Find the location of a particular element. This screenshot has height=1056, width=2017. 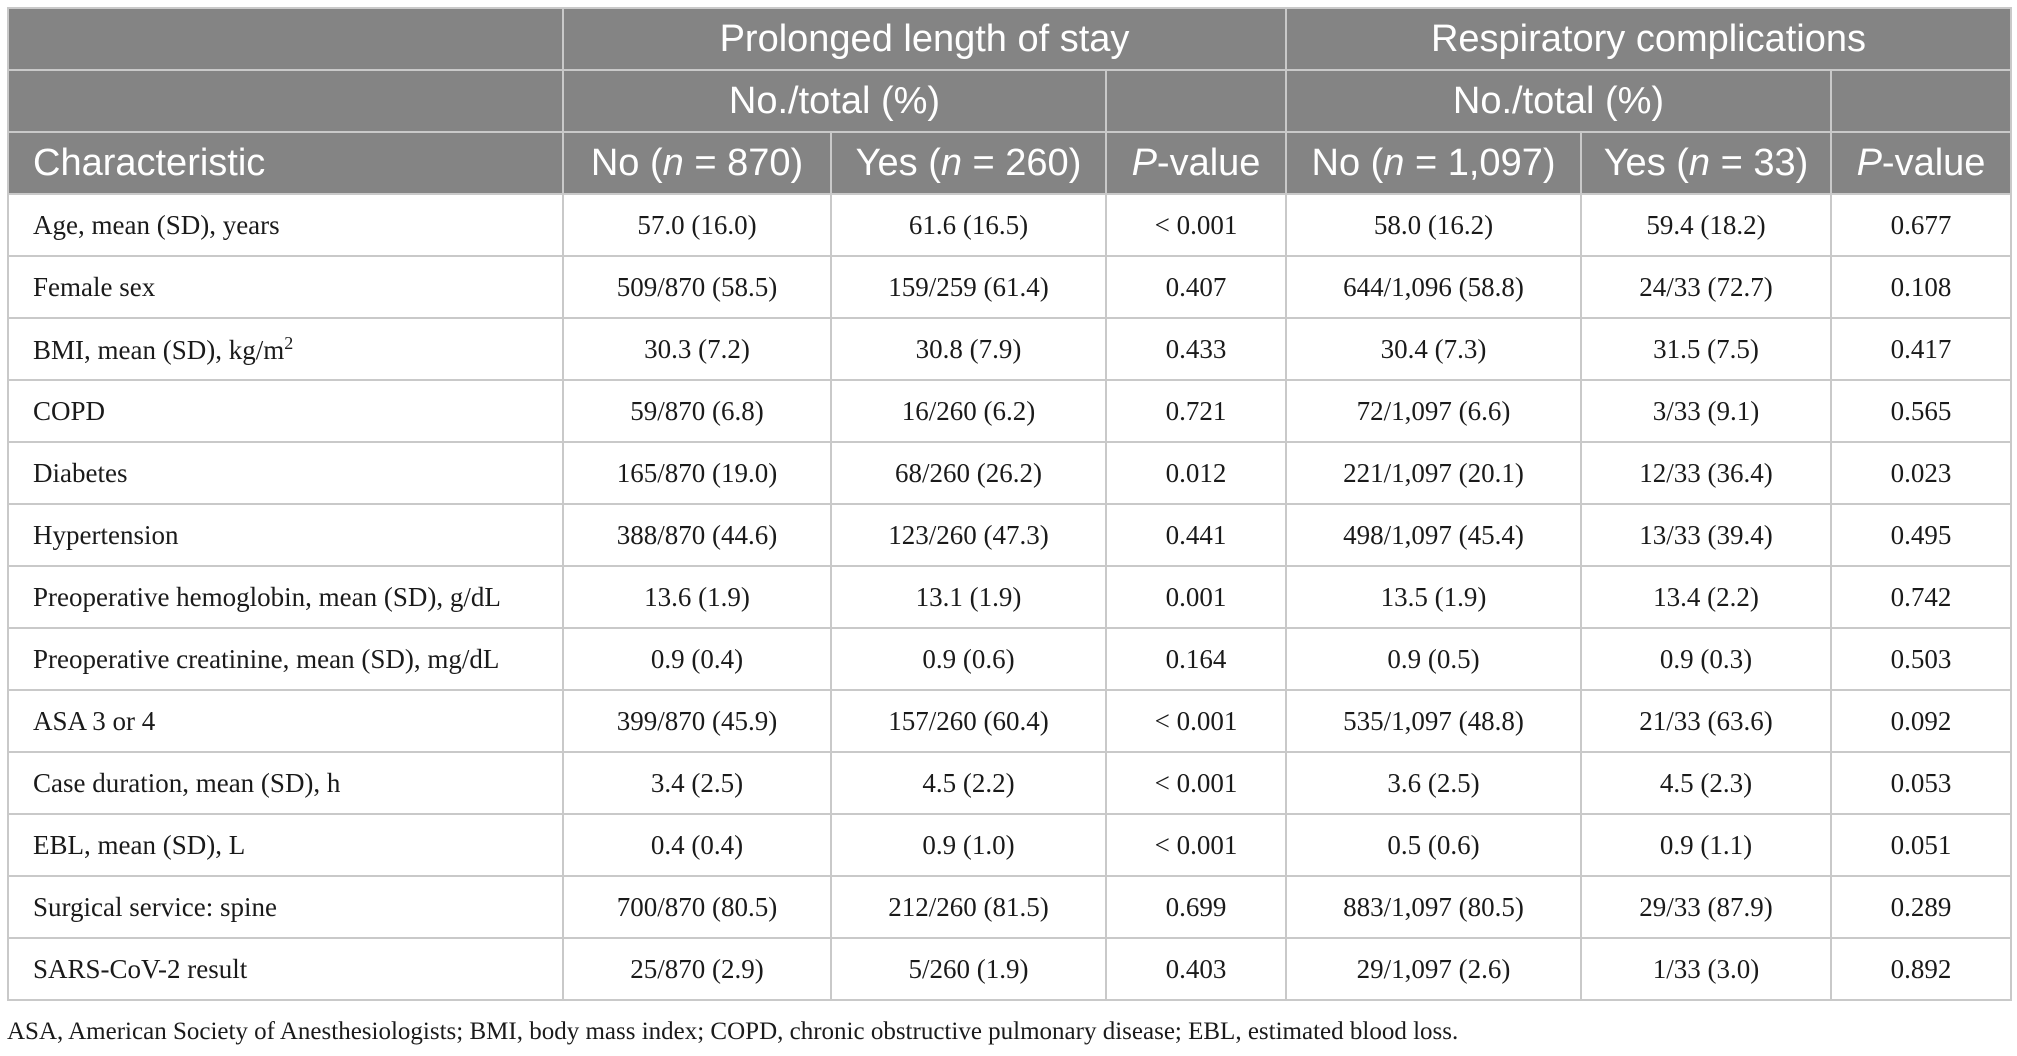

row-label-text: COPD is located at coordinates (69, 410).